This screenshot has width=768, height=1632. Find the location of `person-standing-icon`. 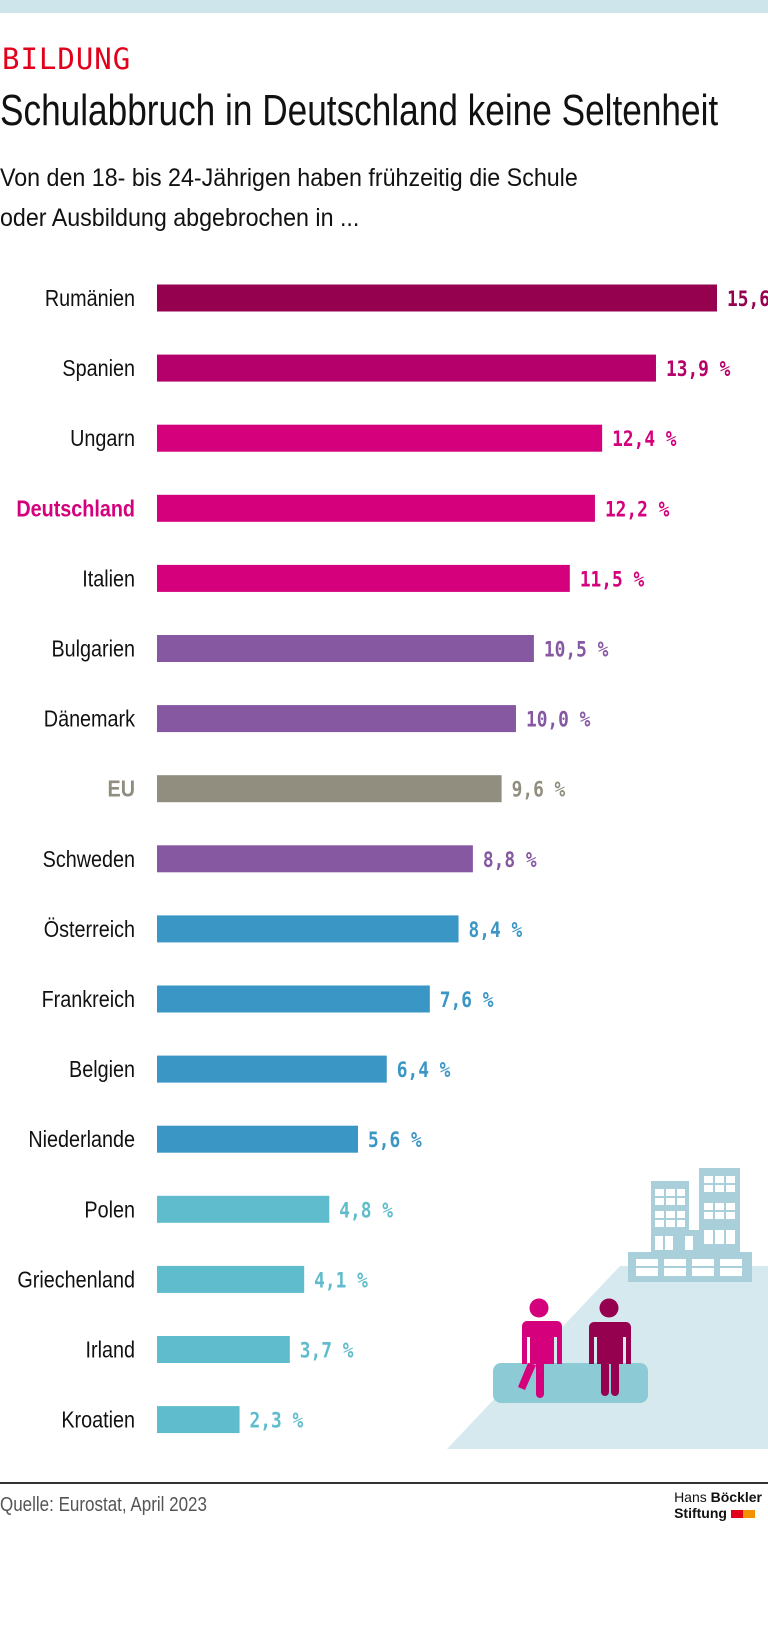

person-standing-icon is located at coordinates (610, 1347).